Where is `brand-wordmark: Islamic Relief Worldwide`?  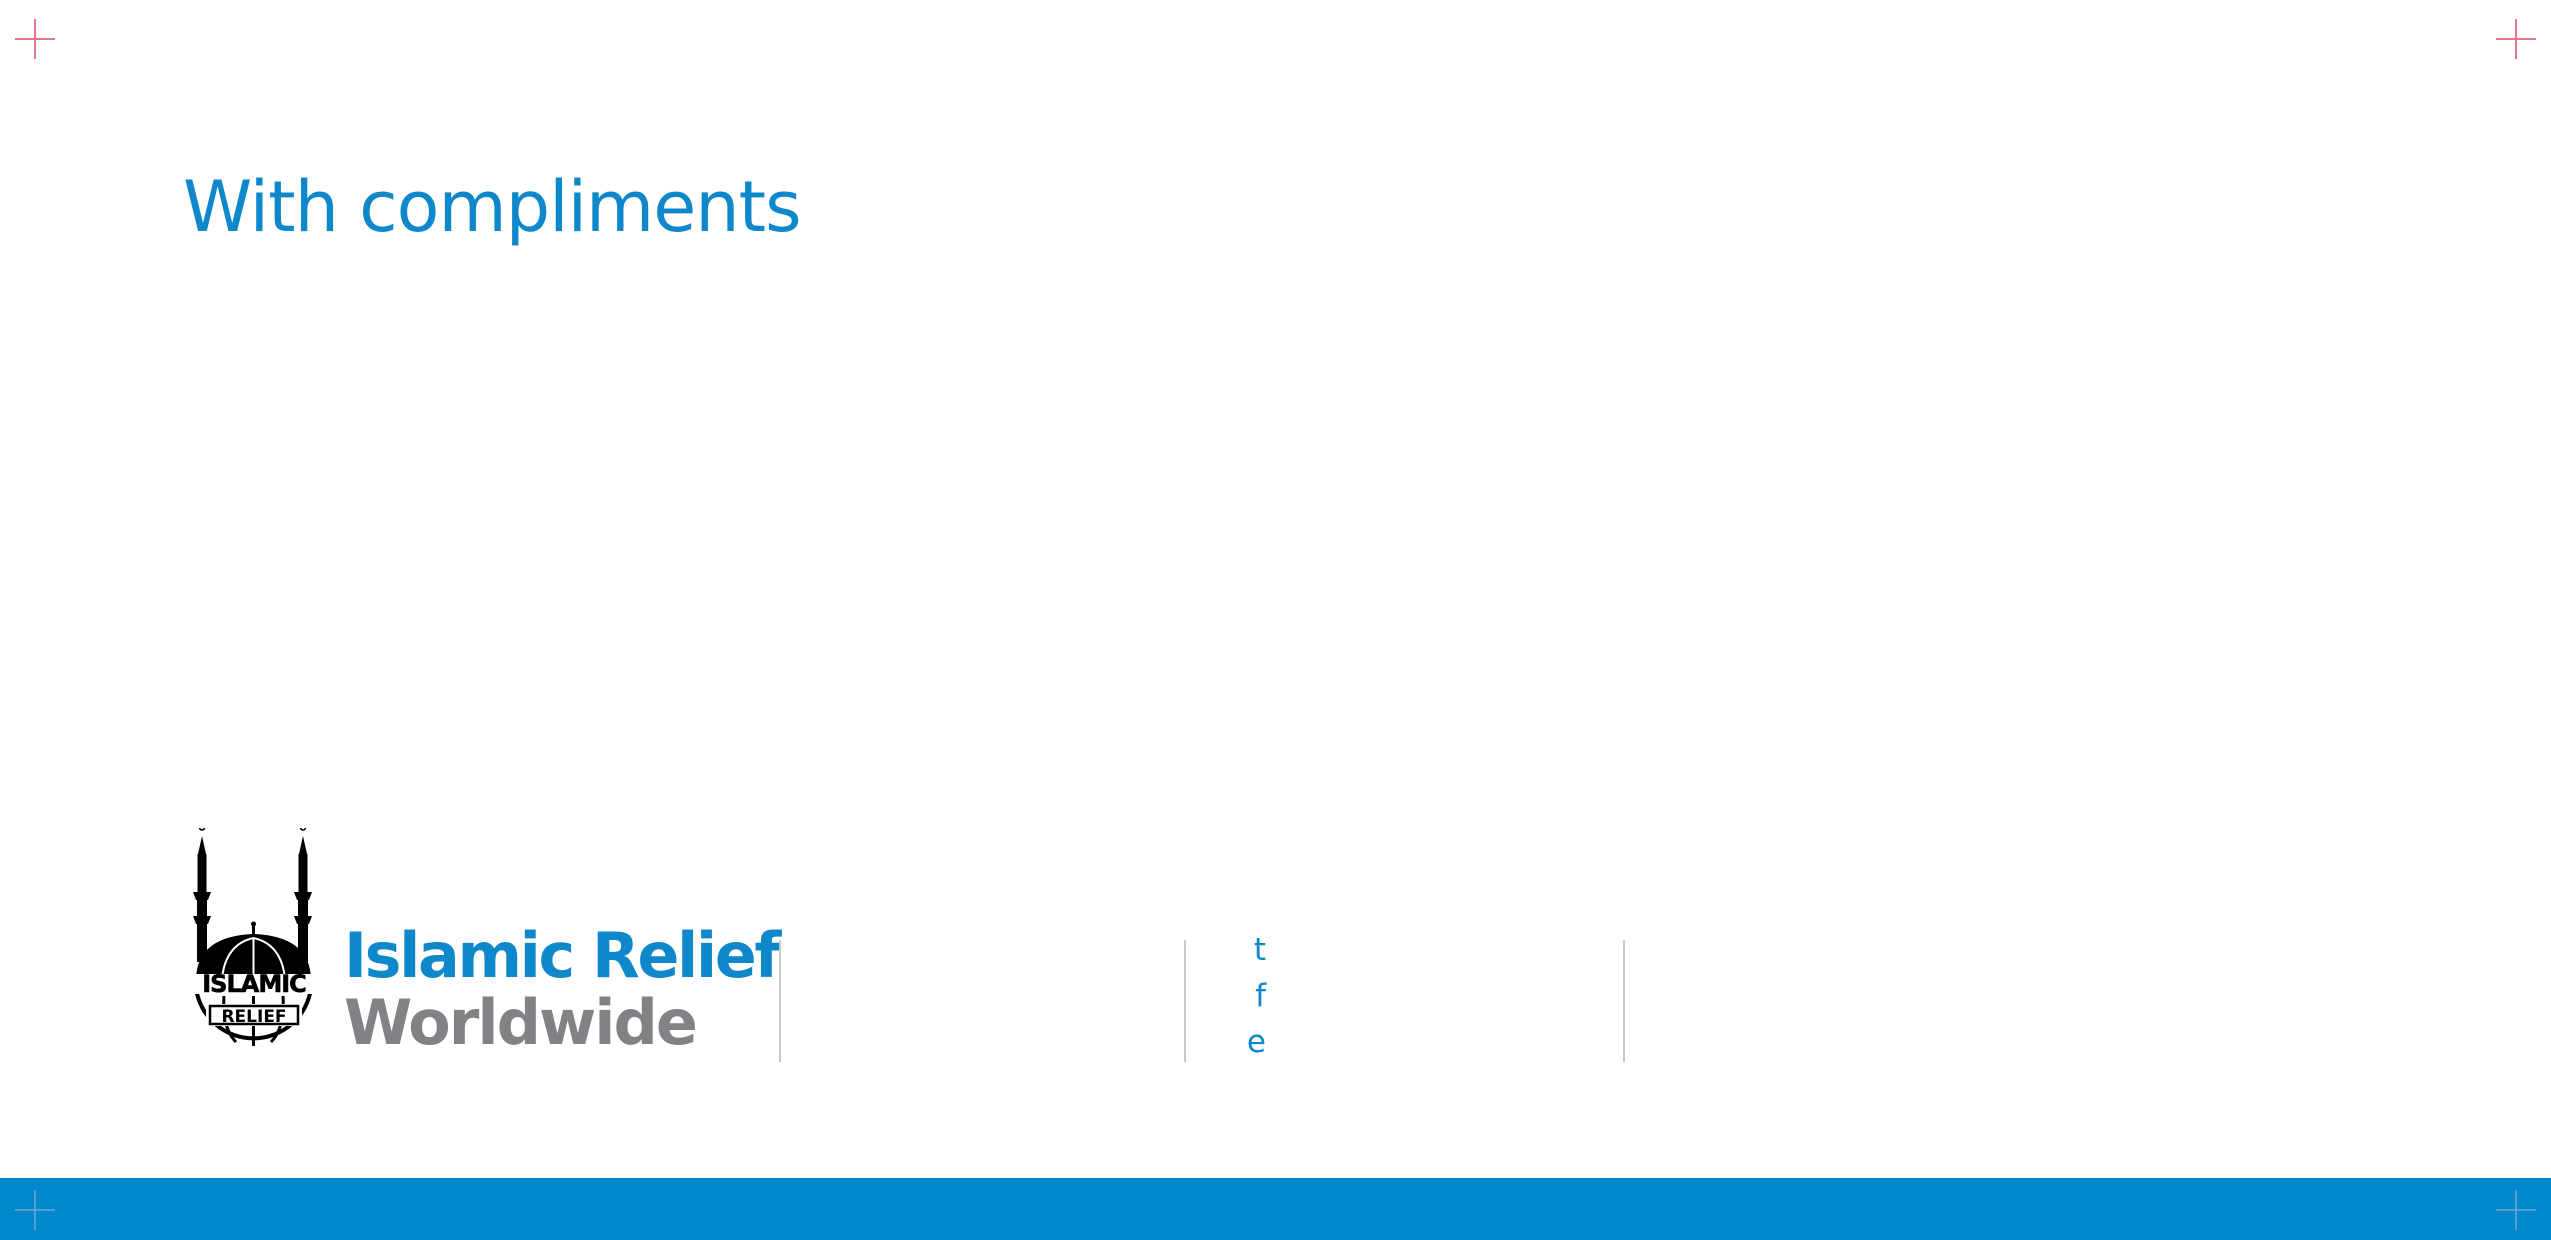 brand-wordmark: Islamic Relief Worldwide is located at coordinates (562, 989).